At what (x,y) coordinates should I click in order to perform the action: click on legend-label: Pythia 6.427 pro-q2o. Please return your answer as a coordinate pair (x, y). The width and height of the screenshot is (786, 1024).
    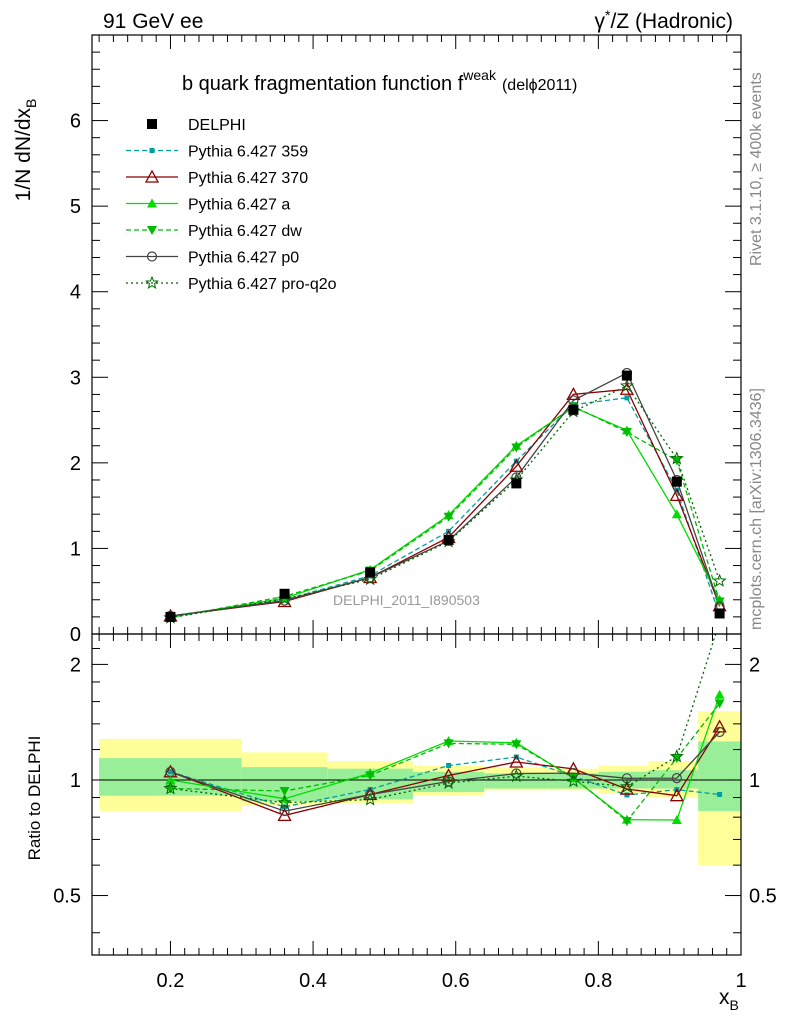
    Looking at the image, I should click on (262, 284).